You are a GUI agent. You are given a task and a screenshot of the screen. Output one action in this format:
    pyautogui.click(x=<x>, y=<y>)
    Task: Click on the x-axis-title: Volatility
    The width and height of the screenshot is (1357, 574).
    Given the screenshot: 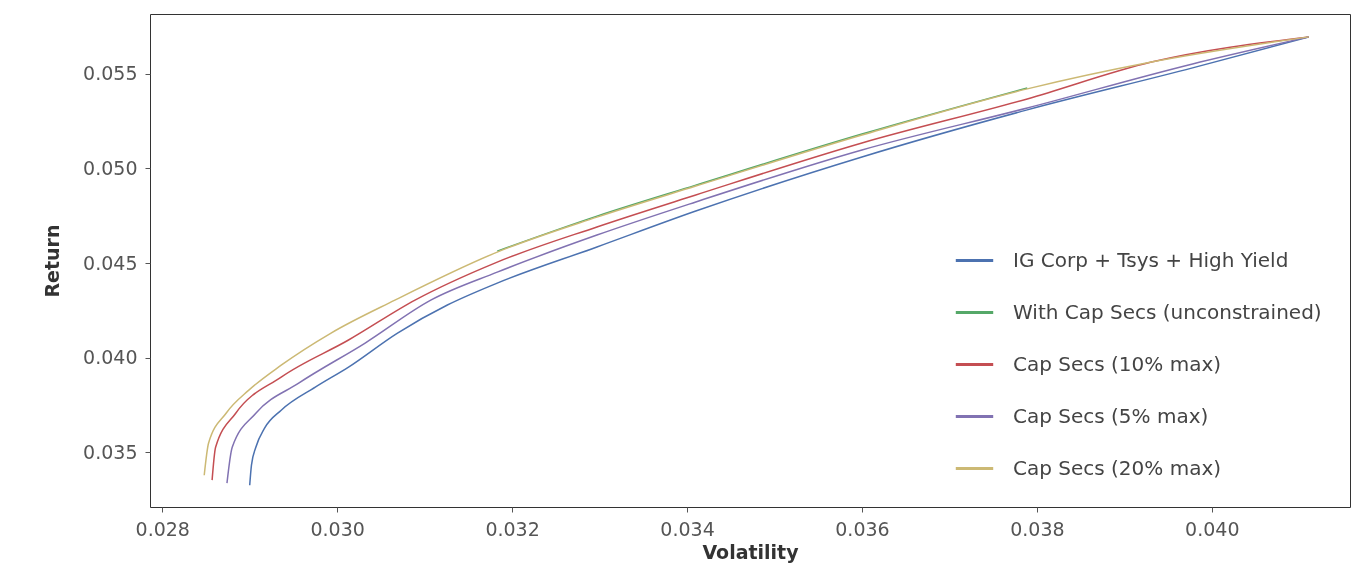 What is the action you would take?
    pyautogui.click(x=751, y=551)
    